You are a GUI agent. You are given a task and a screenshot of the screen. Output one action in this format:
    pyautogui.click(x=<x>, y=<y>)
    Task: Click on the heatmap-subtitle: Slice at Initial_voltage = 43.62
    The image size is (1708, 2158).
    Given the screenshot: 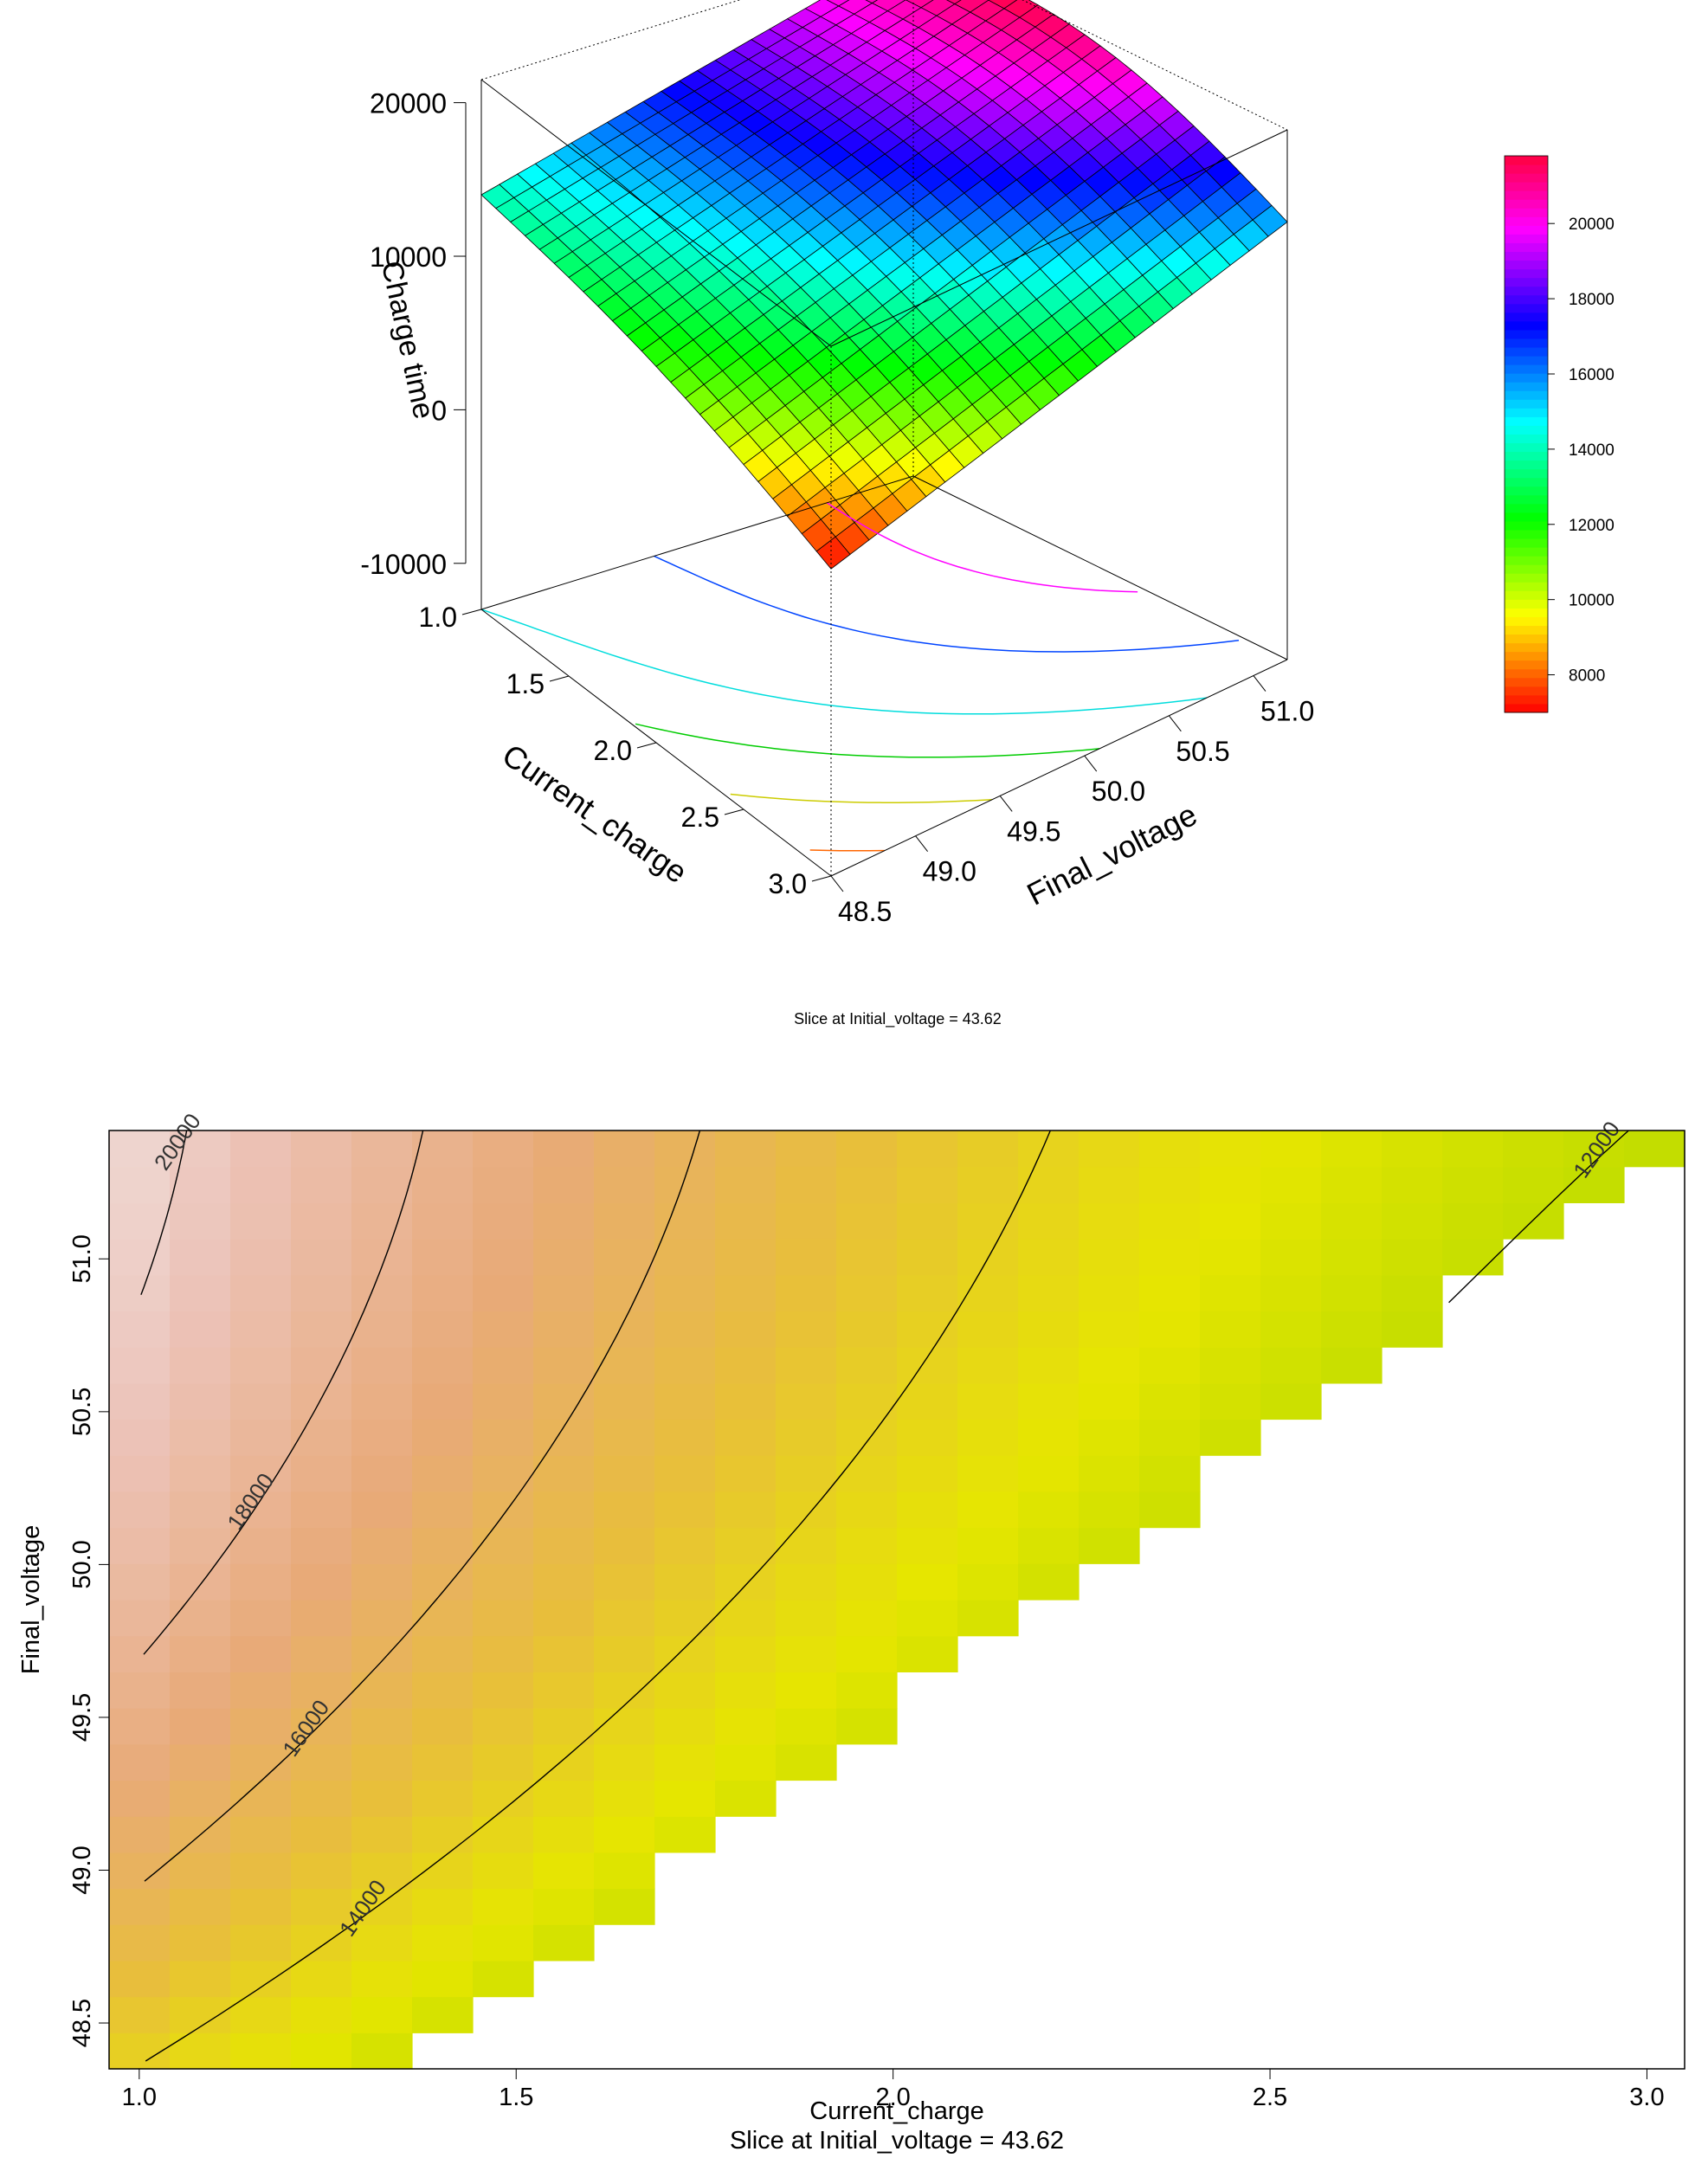 What is the action you would take?
    pyautogui.click(x=897, y=2141)
    